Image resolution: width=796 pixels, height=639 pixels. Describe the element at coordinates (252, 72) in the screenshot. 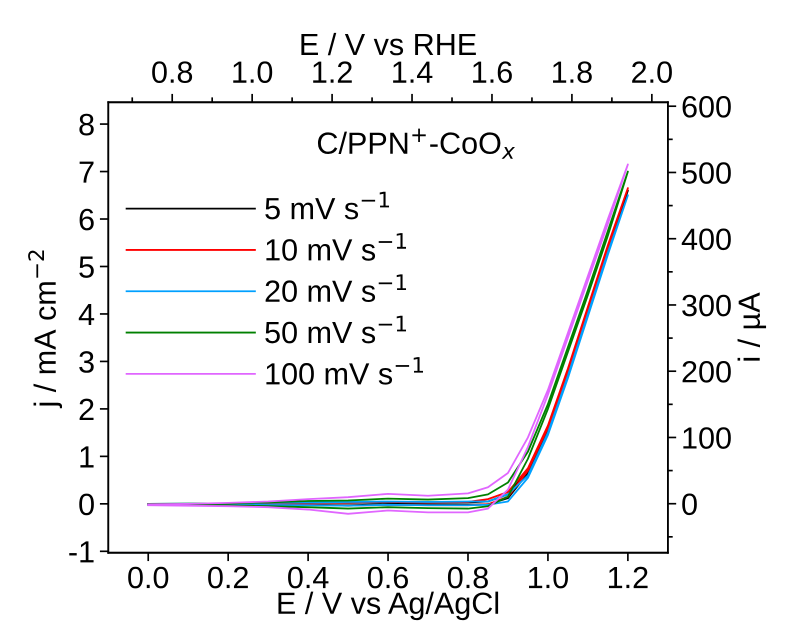

I see `x2-tick-label: 1.0` at that location.